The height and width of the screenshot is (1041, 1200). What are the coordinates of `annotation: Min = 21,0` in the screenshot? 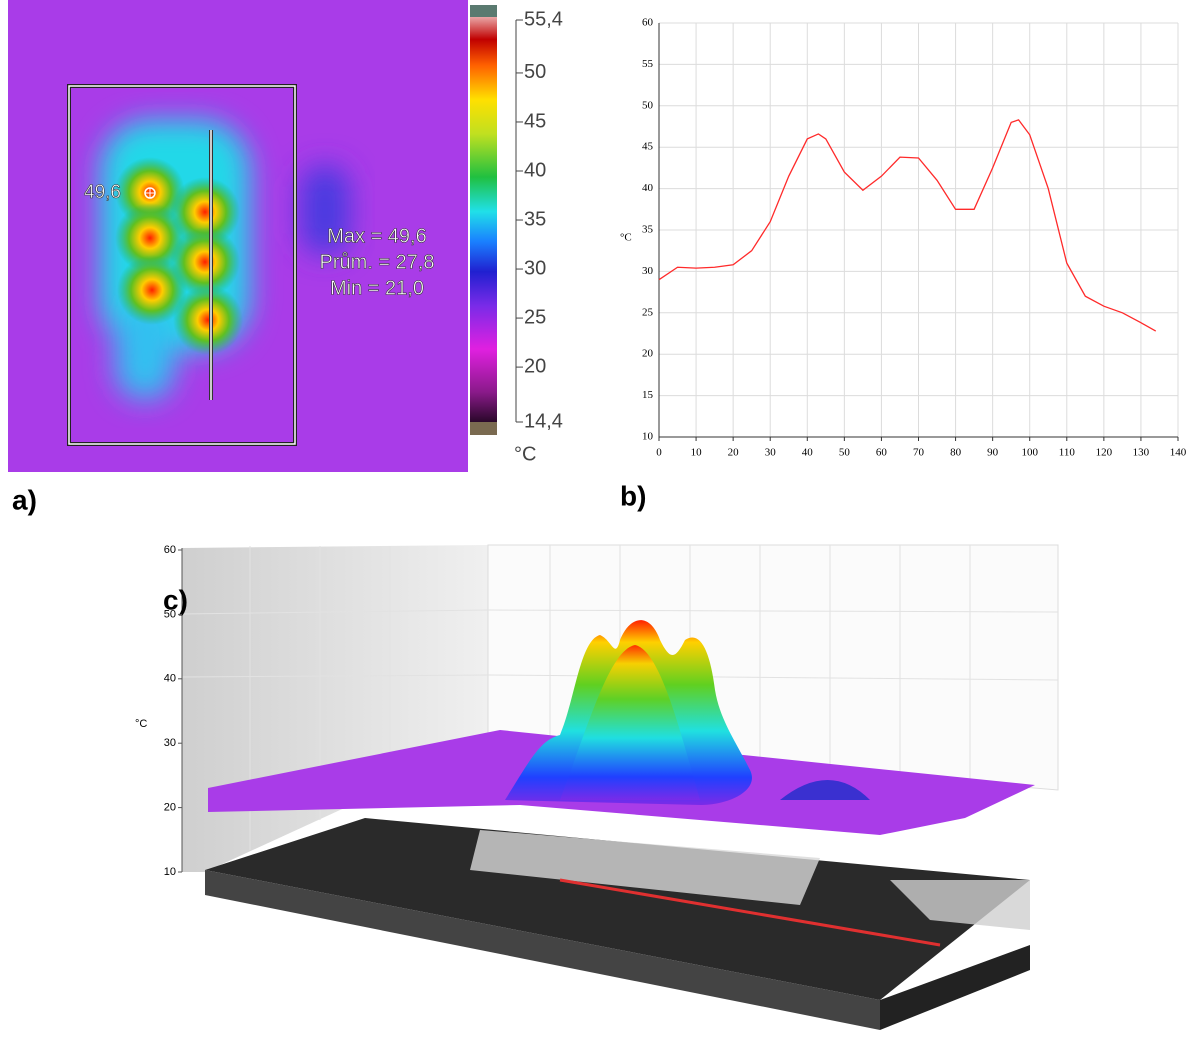 It's located at (377, 288).